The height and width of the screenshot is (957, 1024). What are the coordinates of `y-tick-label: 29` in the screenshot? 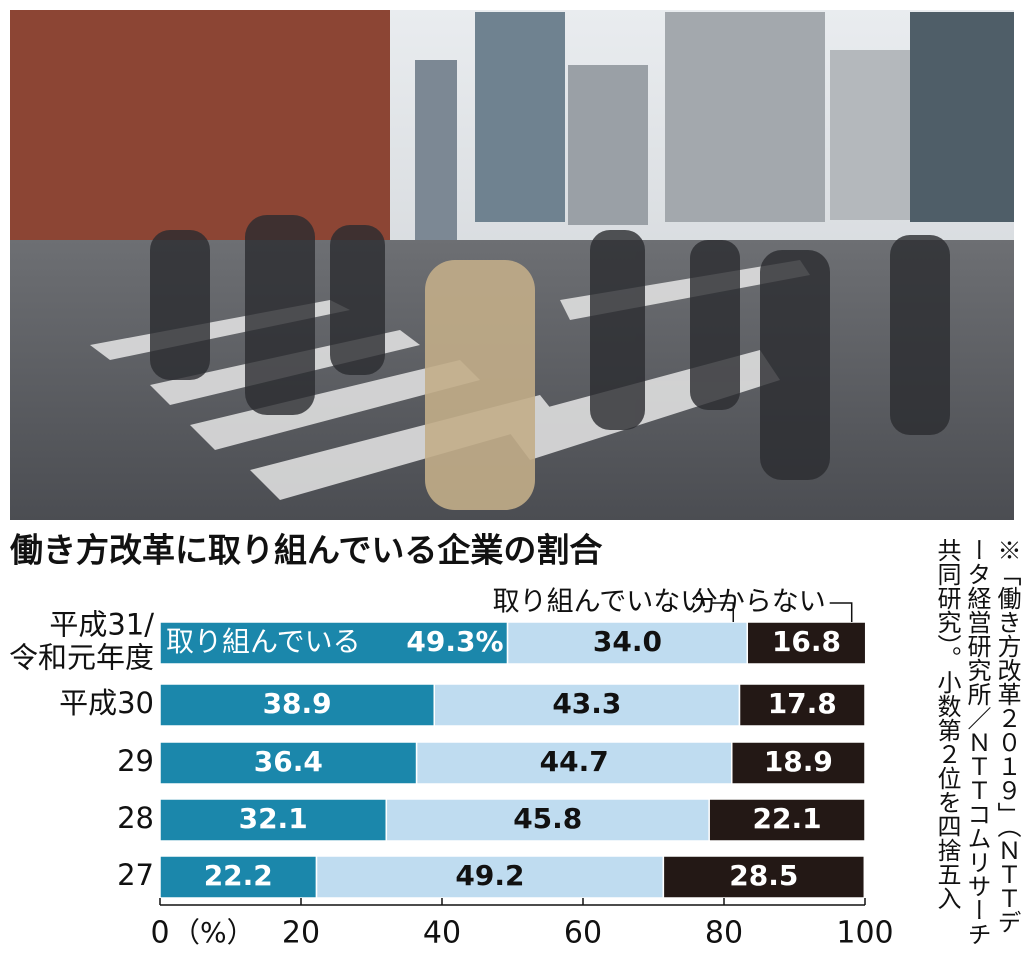 It's located at (135, 761).